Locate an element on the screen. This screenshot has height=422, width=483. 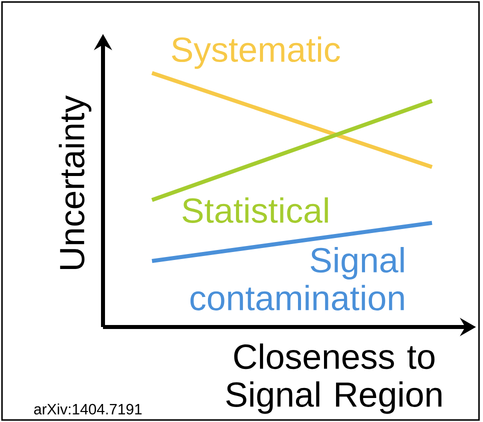
series-label: Signal contamination is located at coordinates (297, 278).